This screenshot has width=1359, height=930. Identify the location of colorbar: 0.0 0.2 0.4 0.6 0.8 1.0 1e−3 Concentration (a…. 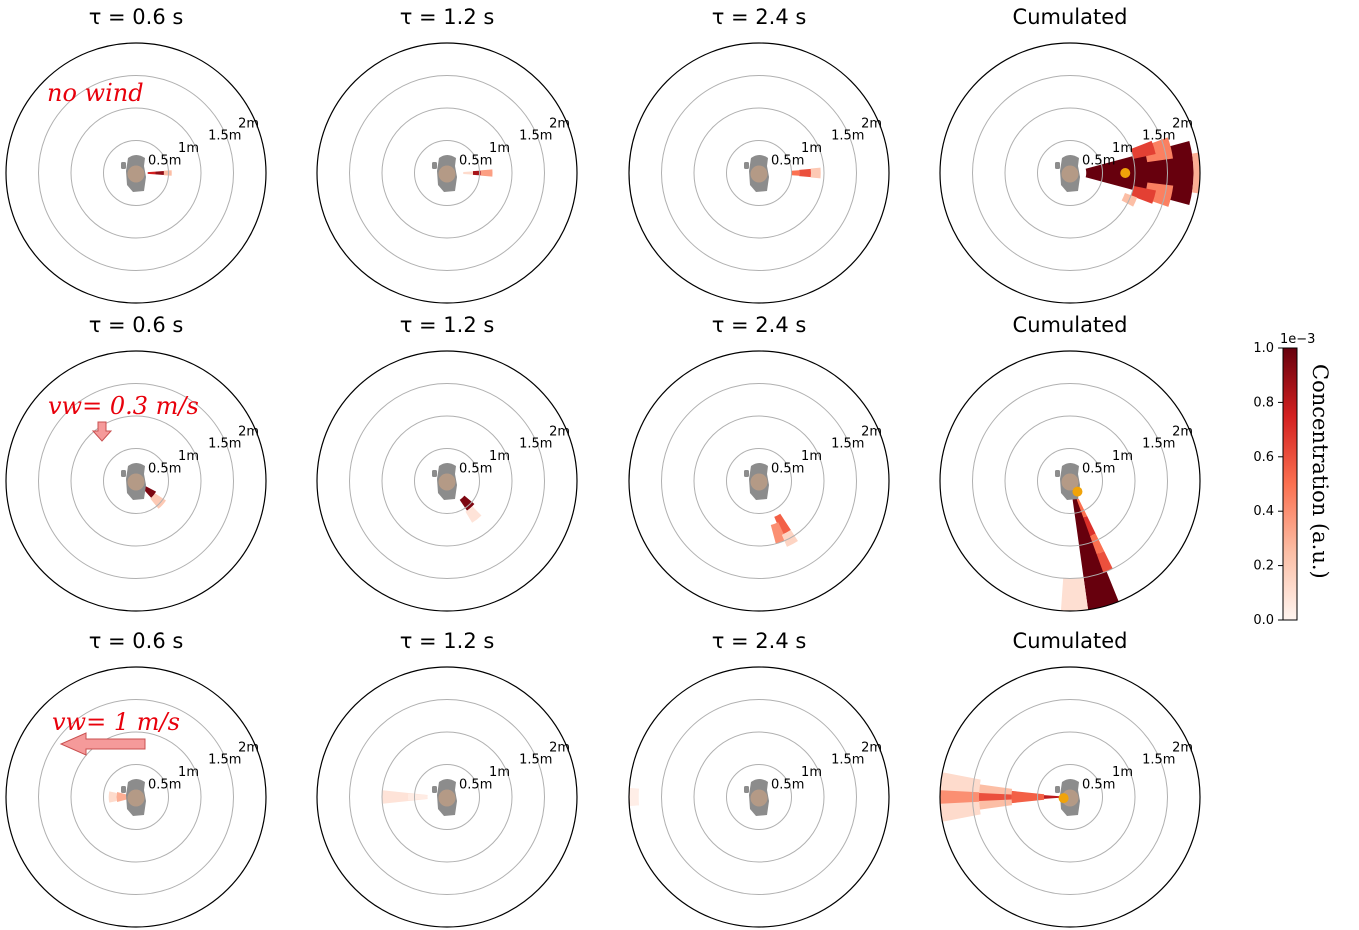
(1292, 480).